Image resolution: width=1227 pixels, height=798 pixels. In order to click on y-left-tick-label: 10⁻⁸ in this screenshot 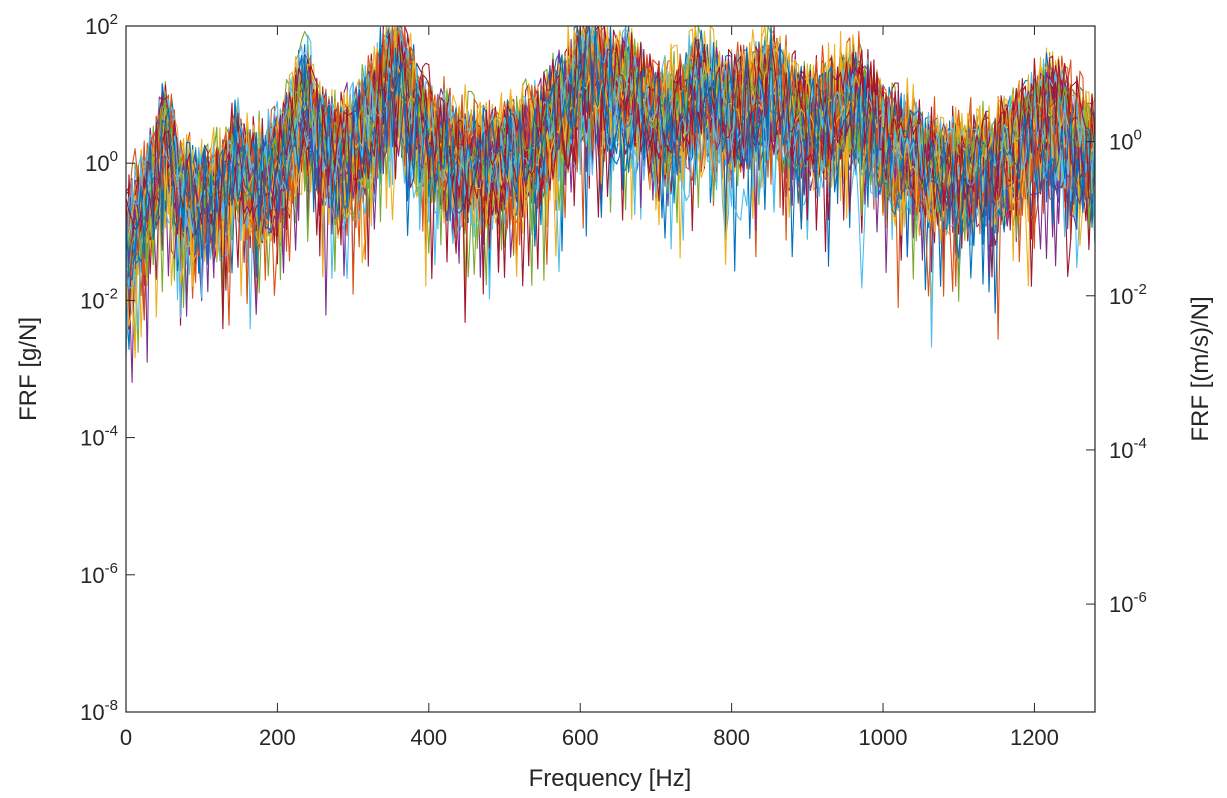, I will do `click(99, 711)`.